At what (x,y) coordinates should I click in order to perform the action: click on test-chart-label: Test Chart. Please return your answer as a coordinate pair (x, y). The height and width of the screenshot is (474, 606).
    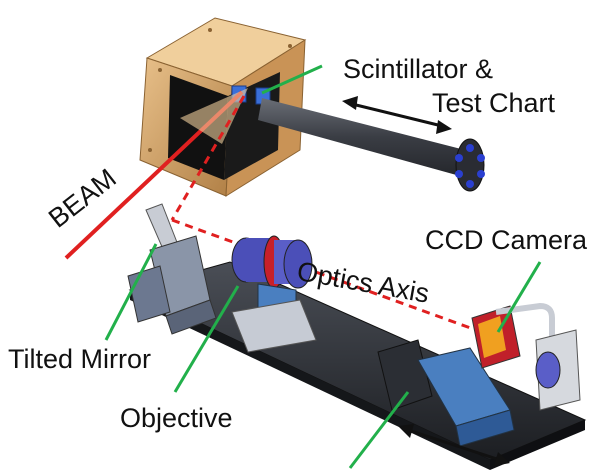
    Looking at the image, I should click on (494, 103).